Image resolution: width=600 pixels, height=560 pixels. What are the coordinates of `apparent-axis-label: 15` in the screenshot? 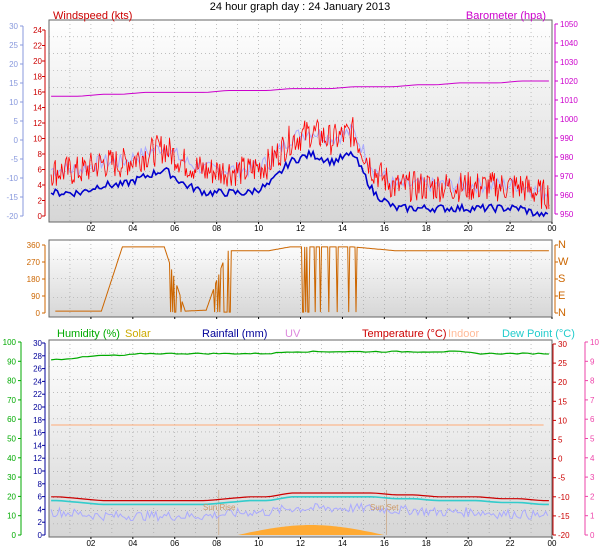 It's located at (13, 83).